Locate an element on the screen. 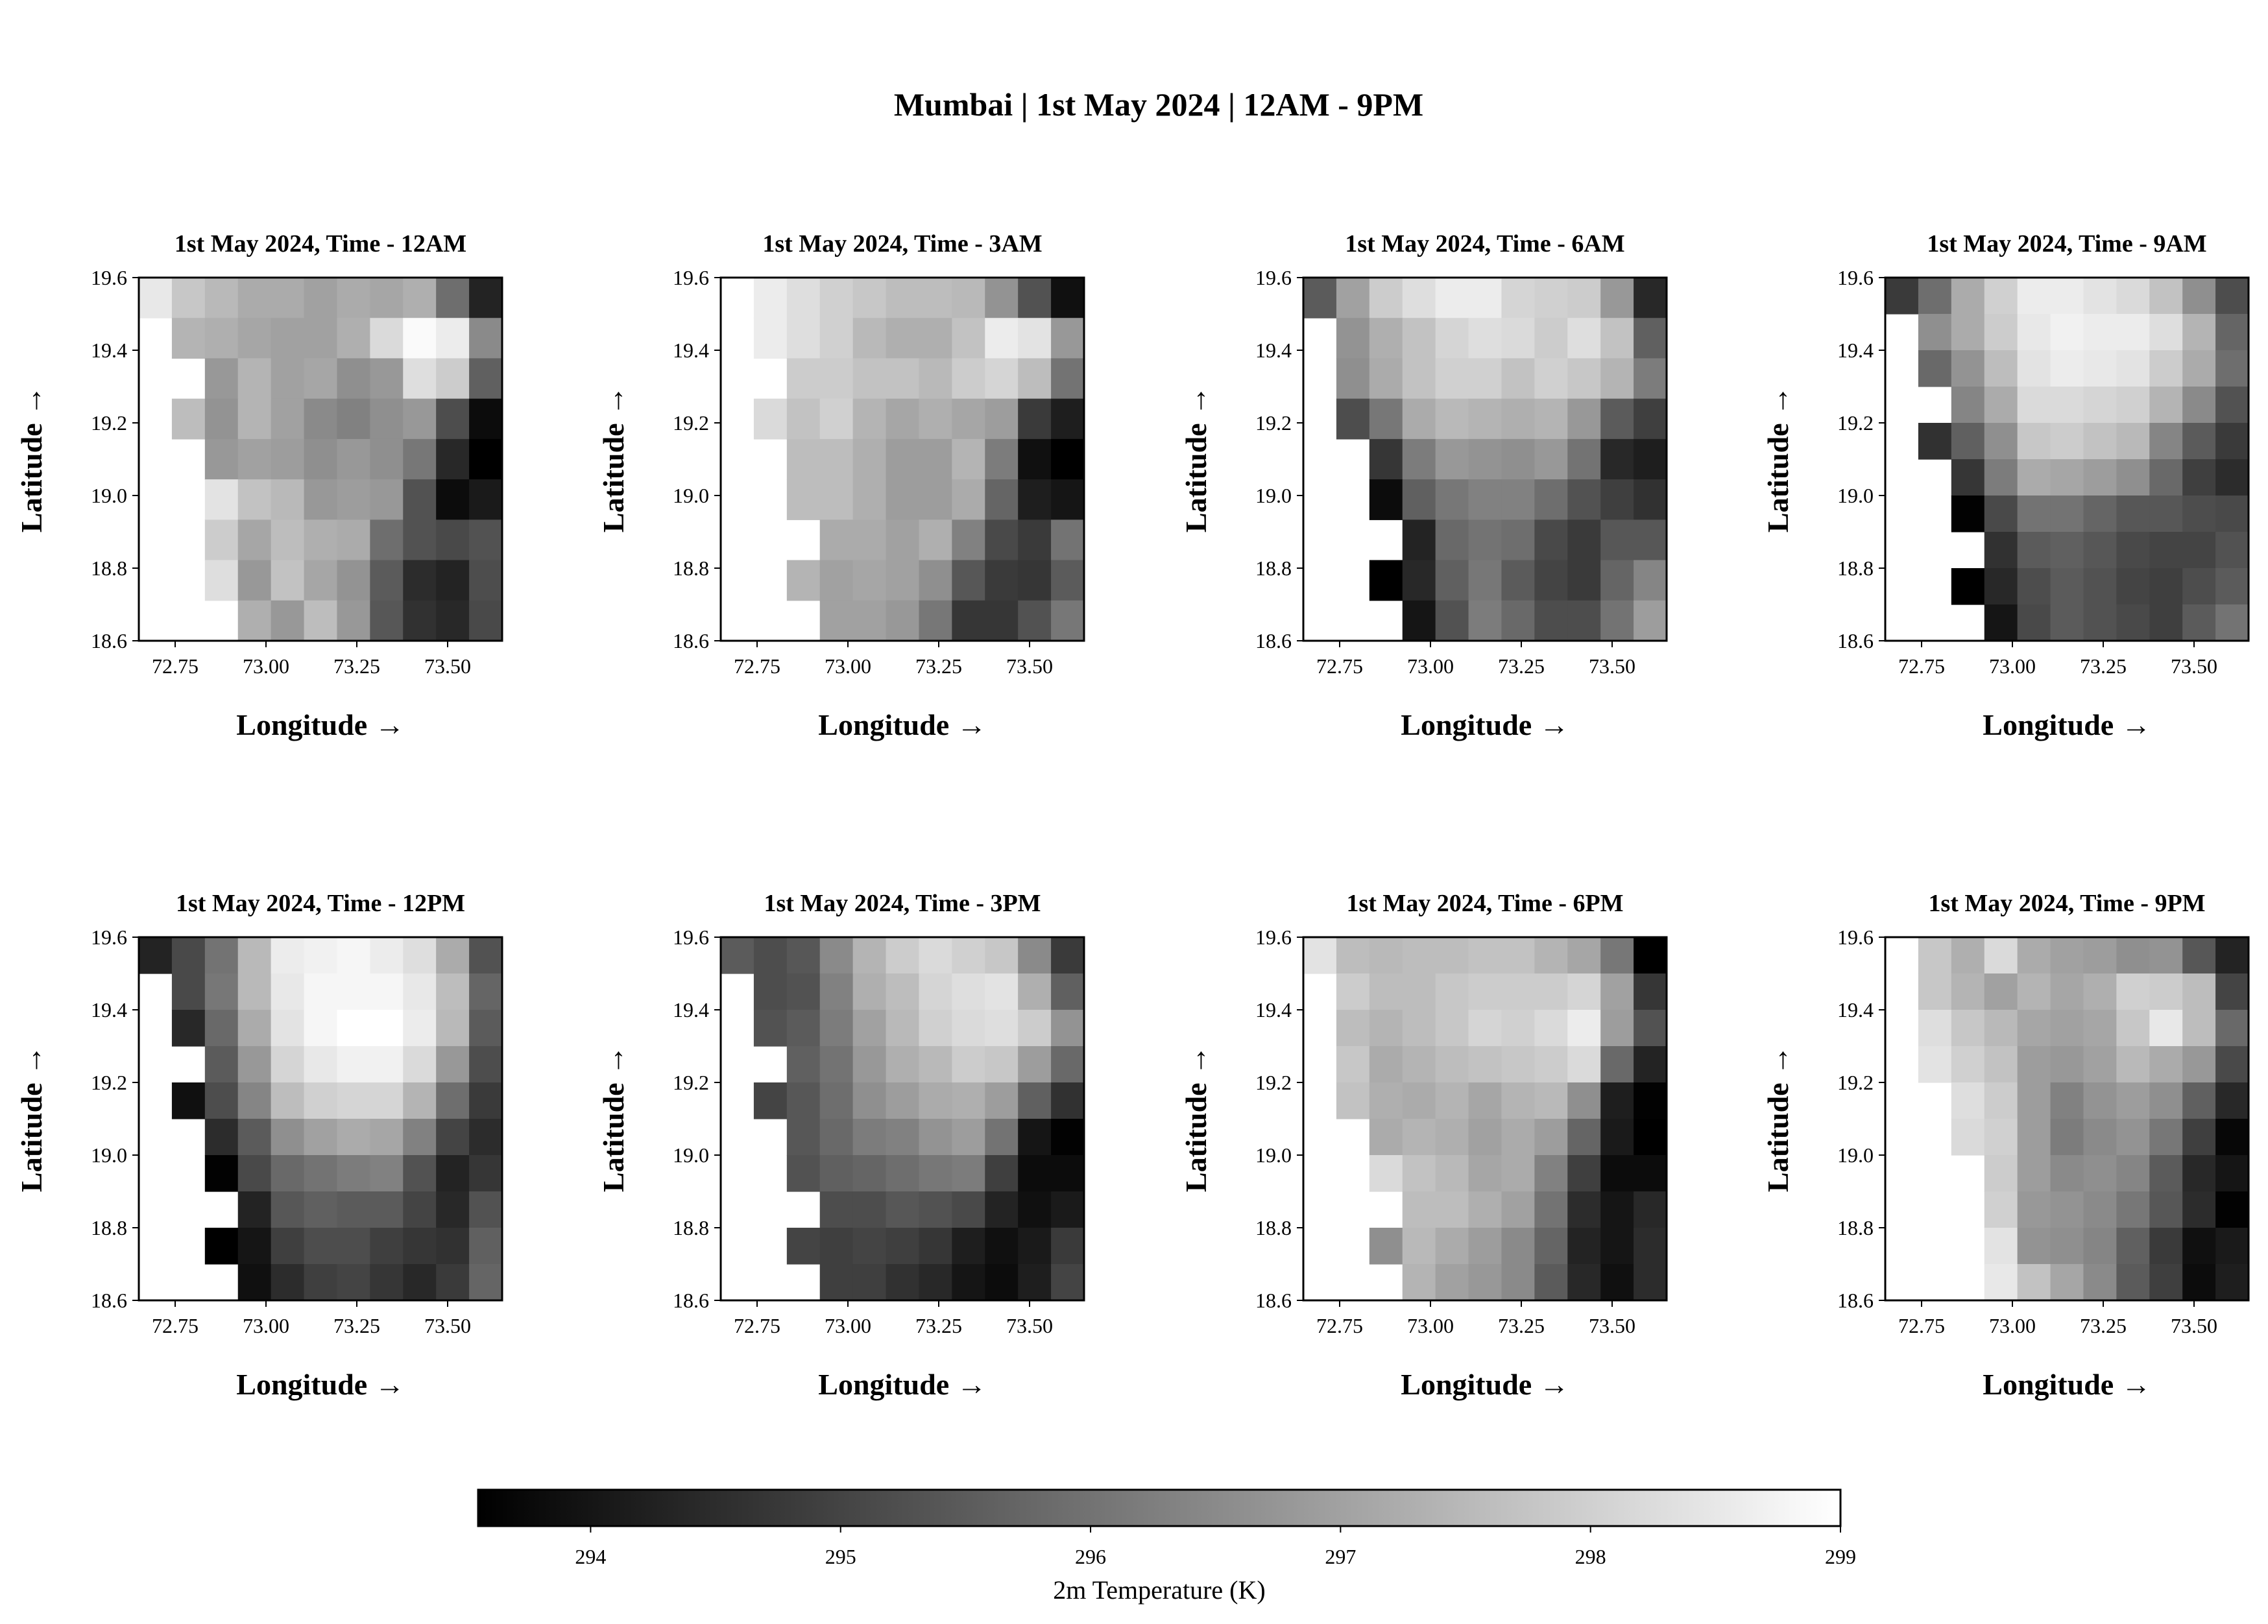 The image size is (2268, 1624). colorbar-tick-label: 298 is located at coordinates (1590, 1556).